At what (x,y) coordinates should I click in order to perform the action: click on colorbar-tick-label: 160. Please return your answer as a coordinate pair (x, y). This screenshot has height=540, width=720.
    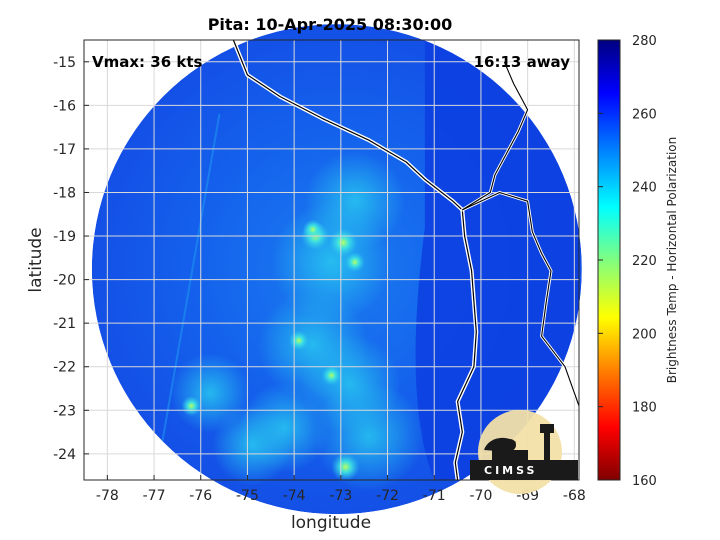
    Looking at the image, I should click on (644, 481).